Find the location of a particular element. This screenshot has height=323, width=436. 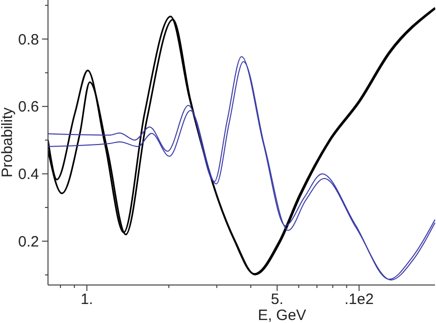

x-tick-label: 1. is located at coordinates (87, 299).